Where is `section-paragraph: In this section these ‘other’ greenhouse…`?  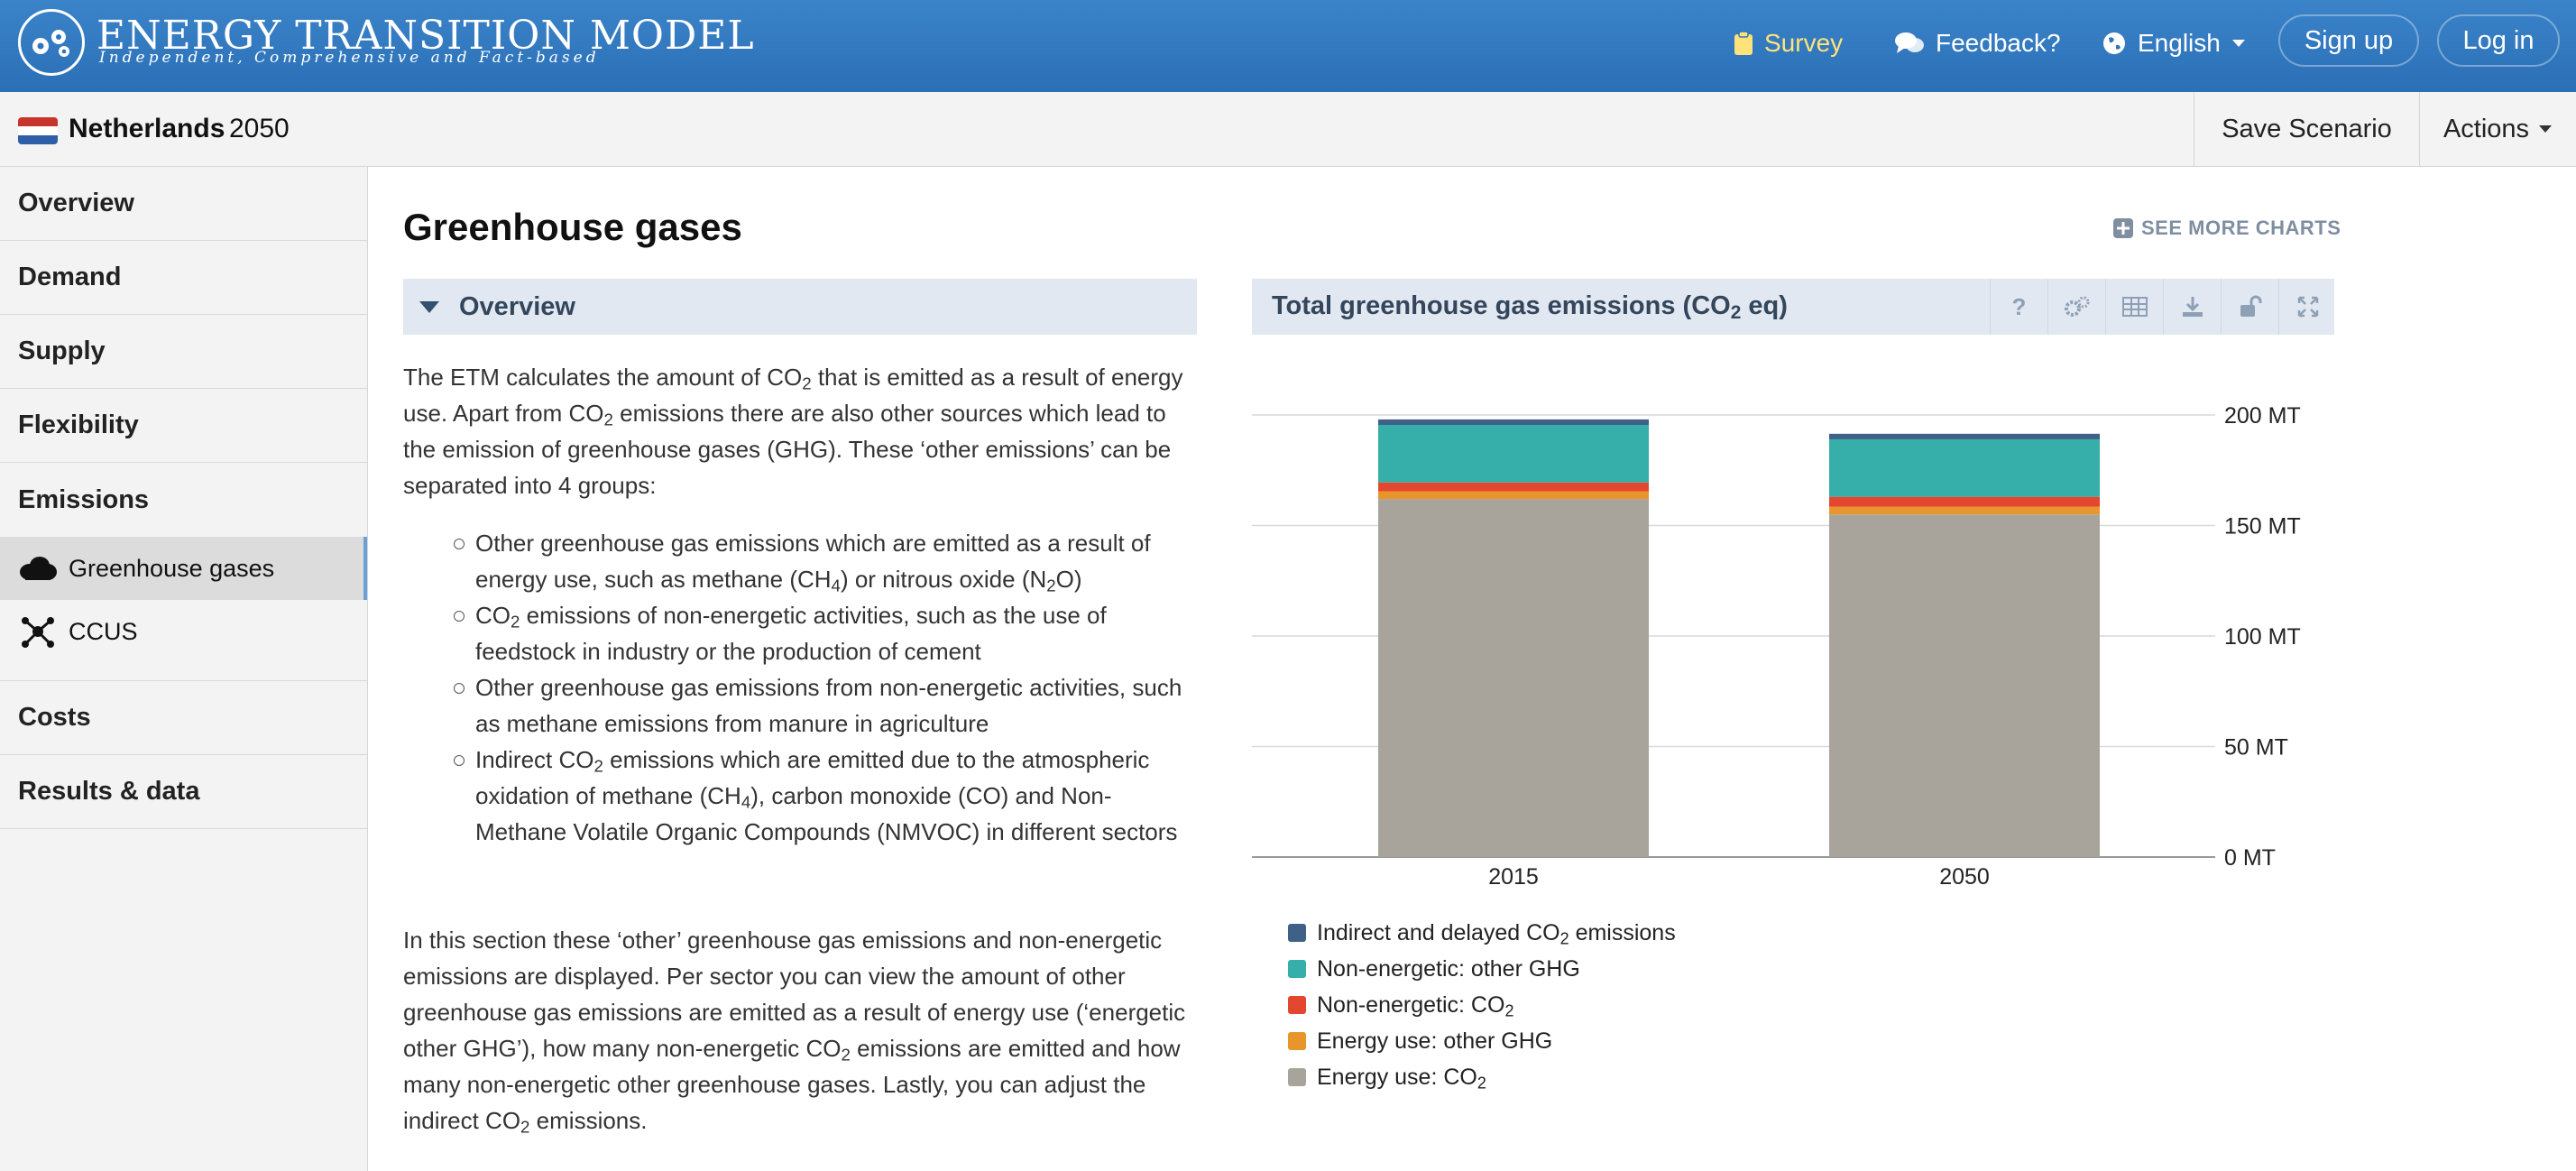
section-paragraph: In this section these ‘other’ greenhouse… is located at coordinates (795, 1032).